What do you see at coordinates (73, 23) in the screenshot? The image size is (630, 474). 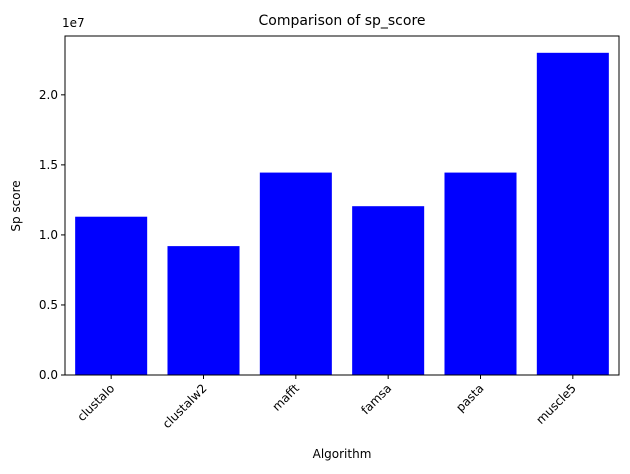 I see `y-offset-label: 1e7` at bounding box center [73, 23].